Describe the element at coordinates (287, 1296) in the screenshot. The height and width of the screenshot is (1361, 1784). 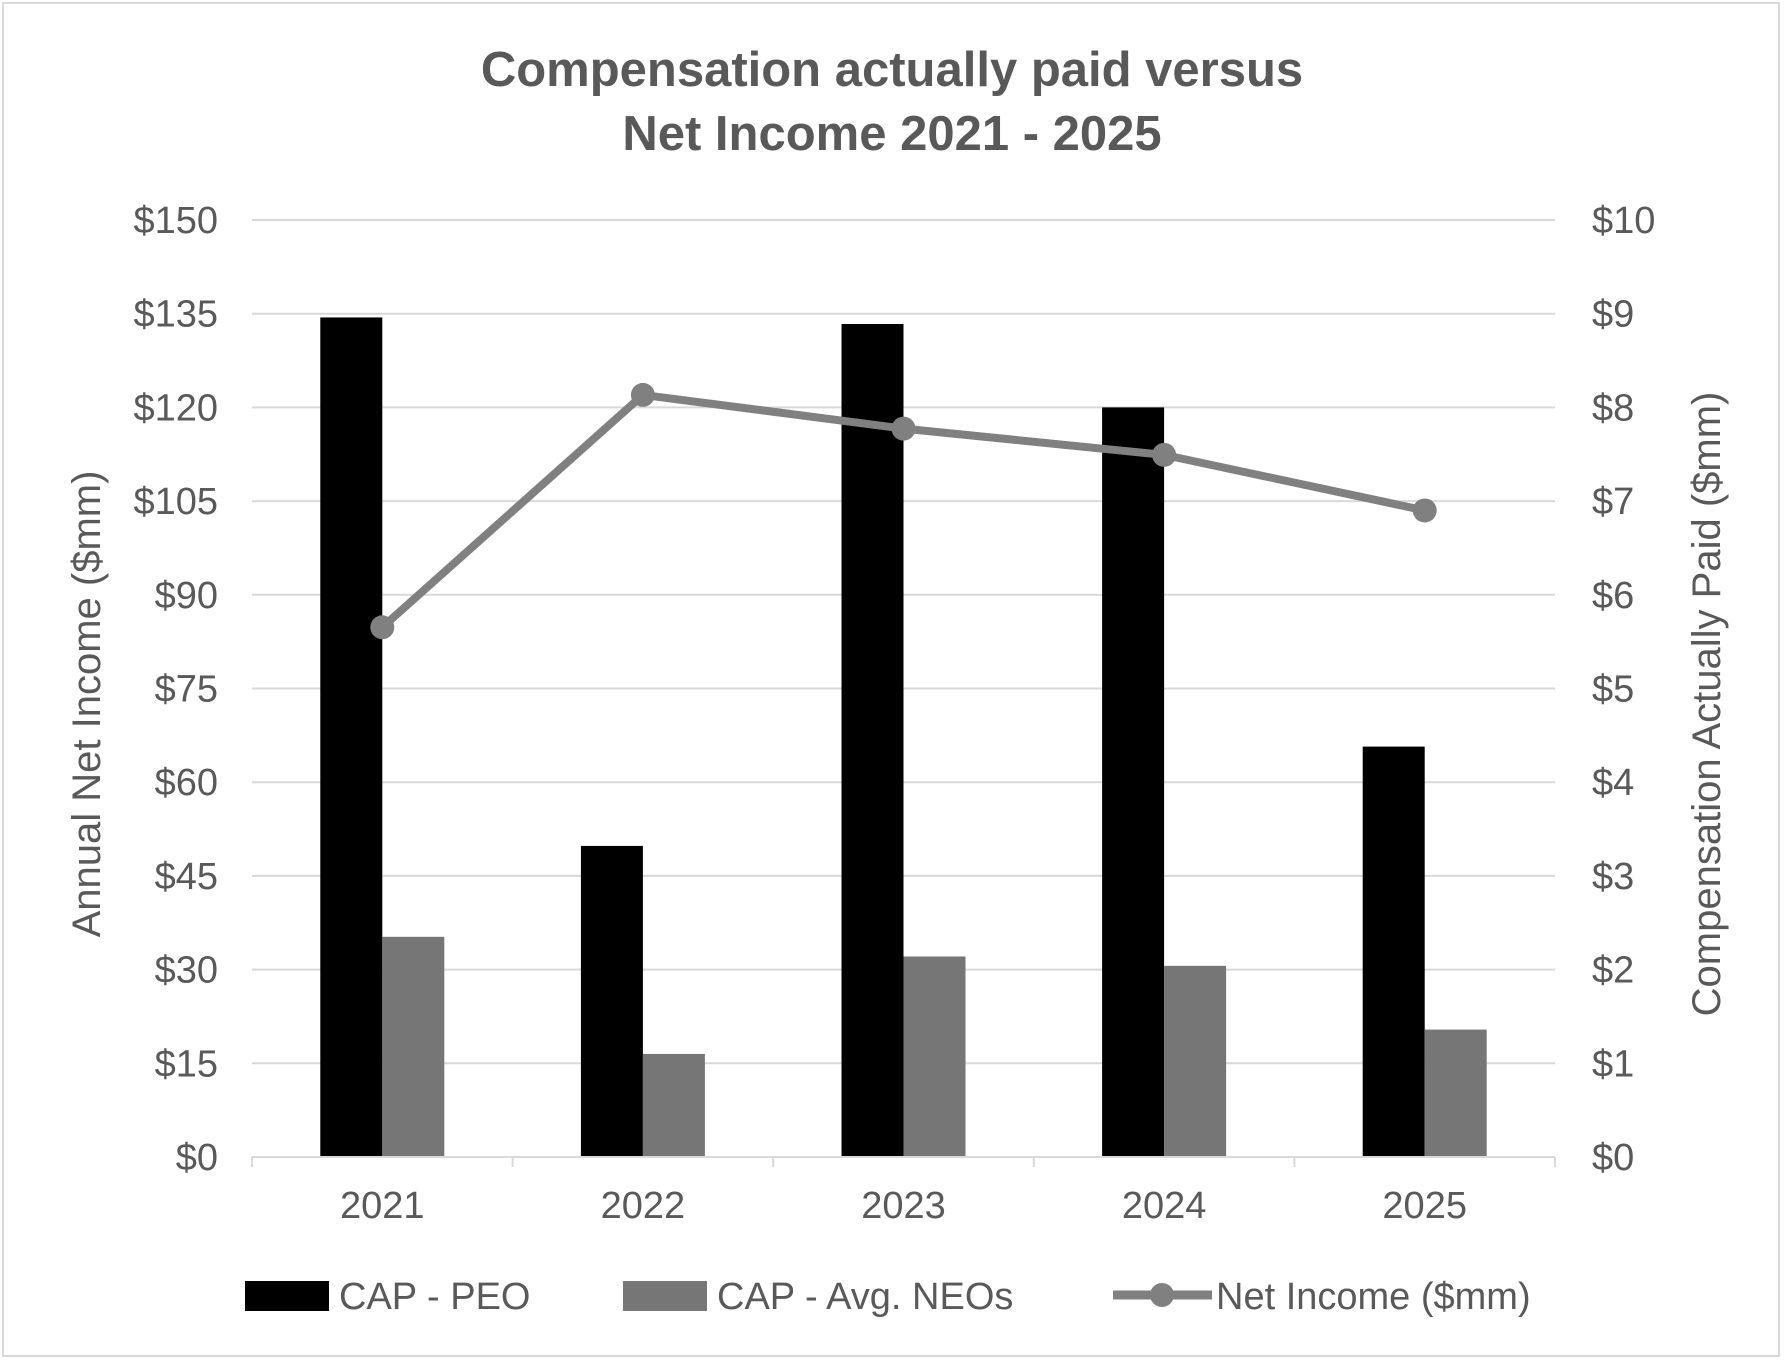
I see `legend-swatch-cap-peo` at that location.